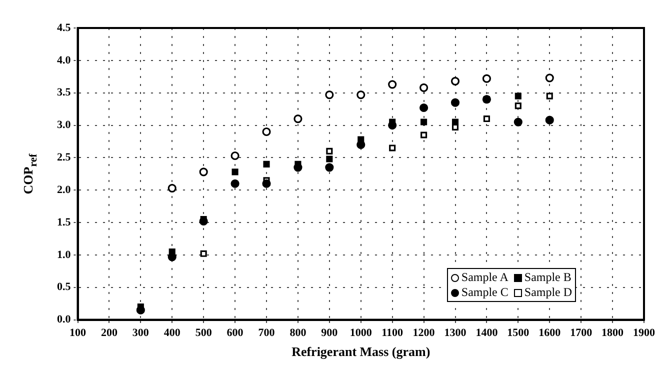  I want to click on x-tick-label: 100, so click(78, 333).